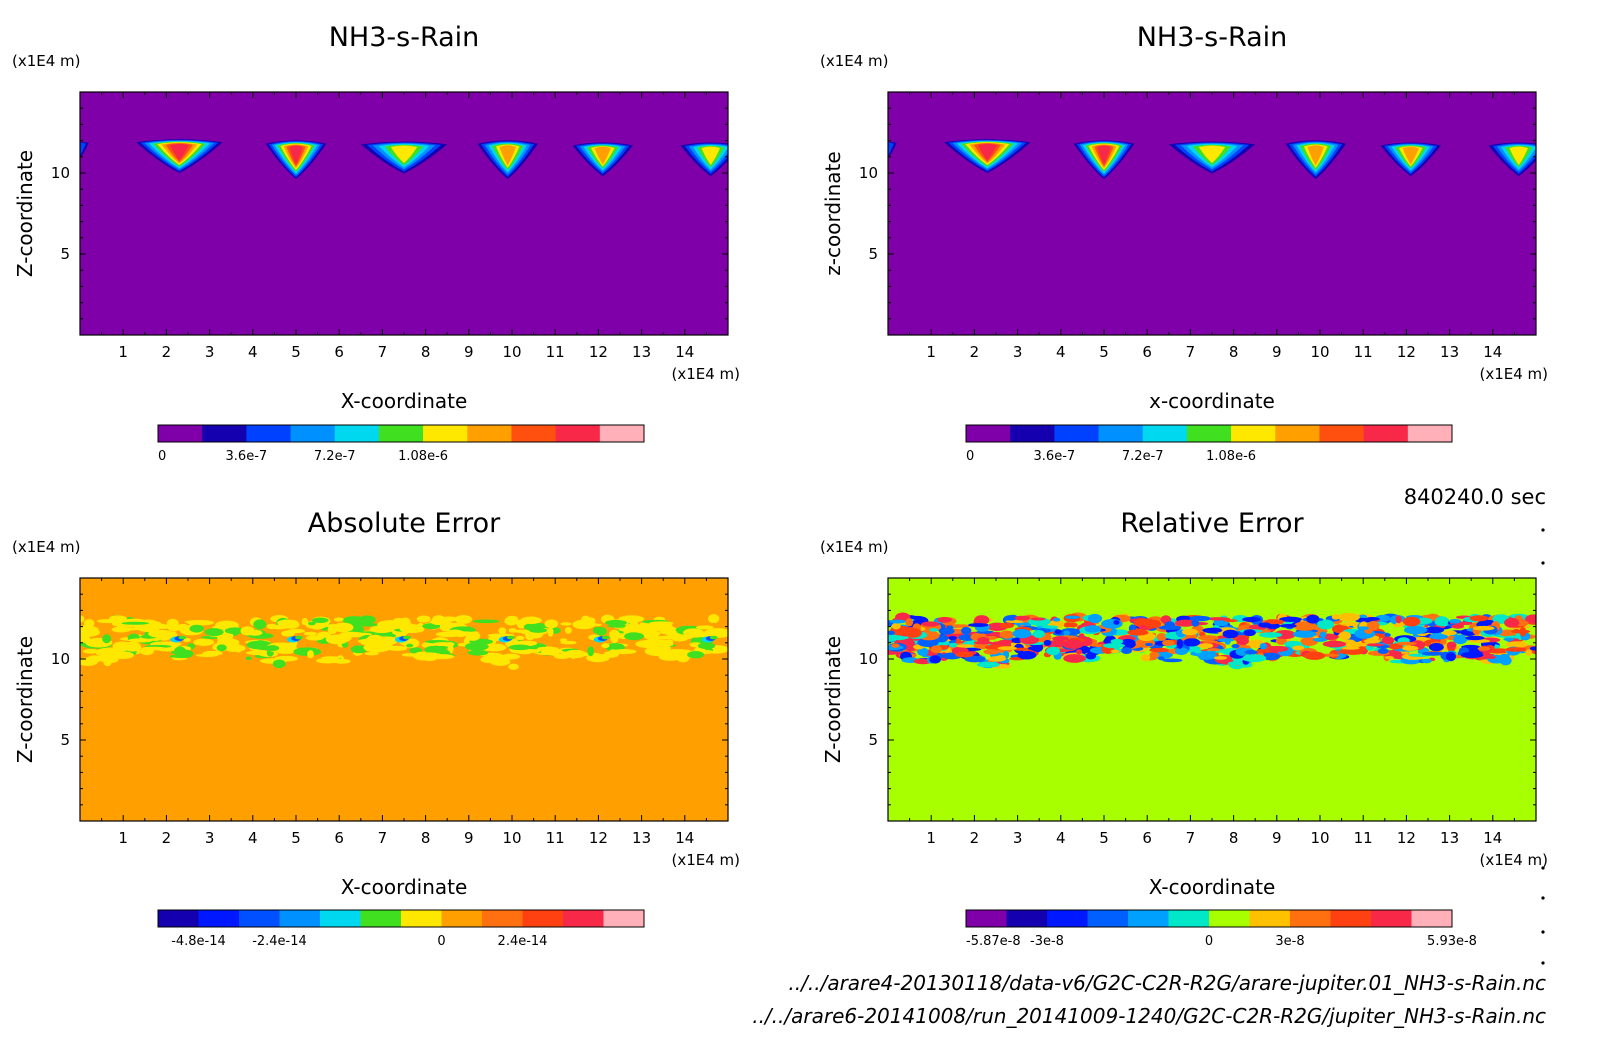 The height and width of the screenshot is (1054, 1604). Describe the element at coordinates (641, 352) in the screenshot. I see `x-tick-label: 13` at that location.